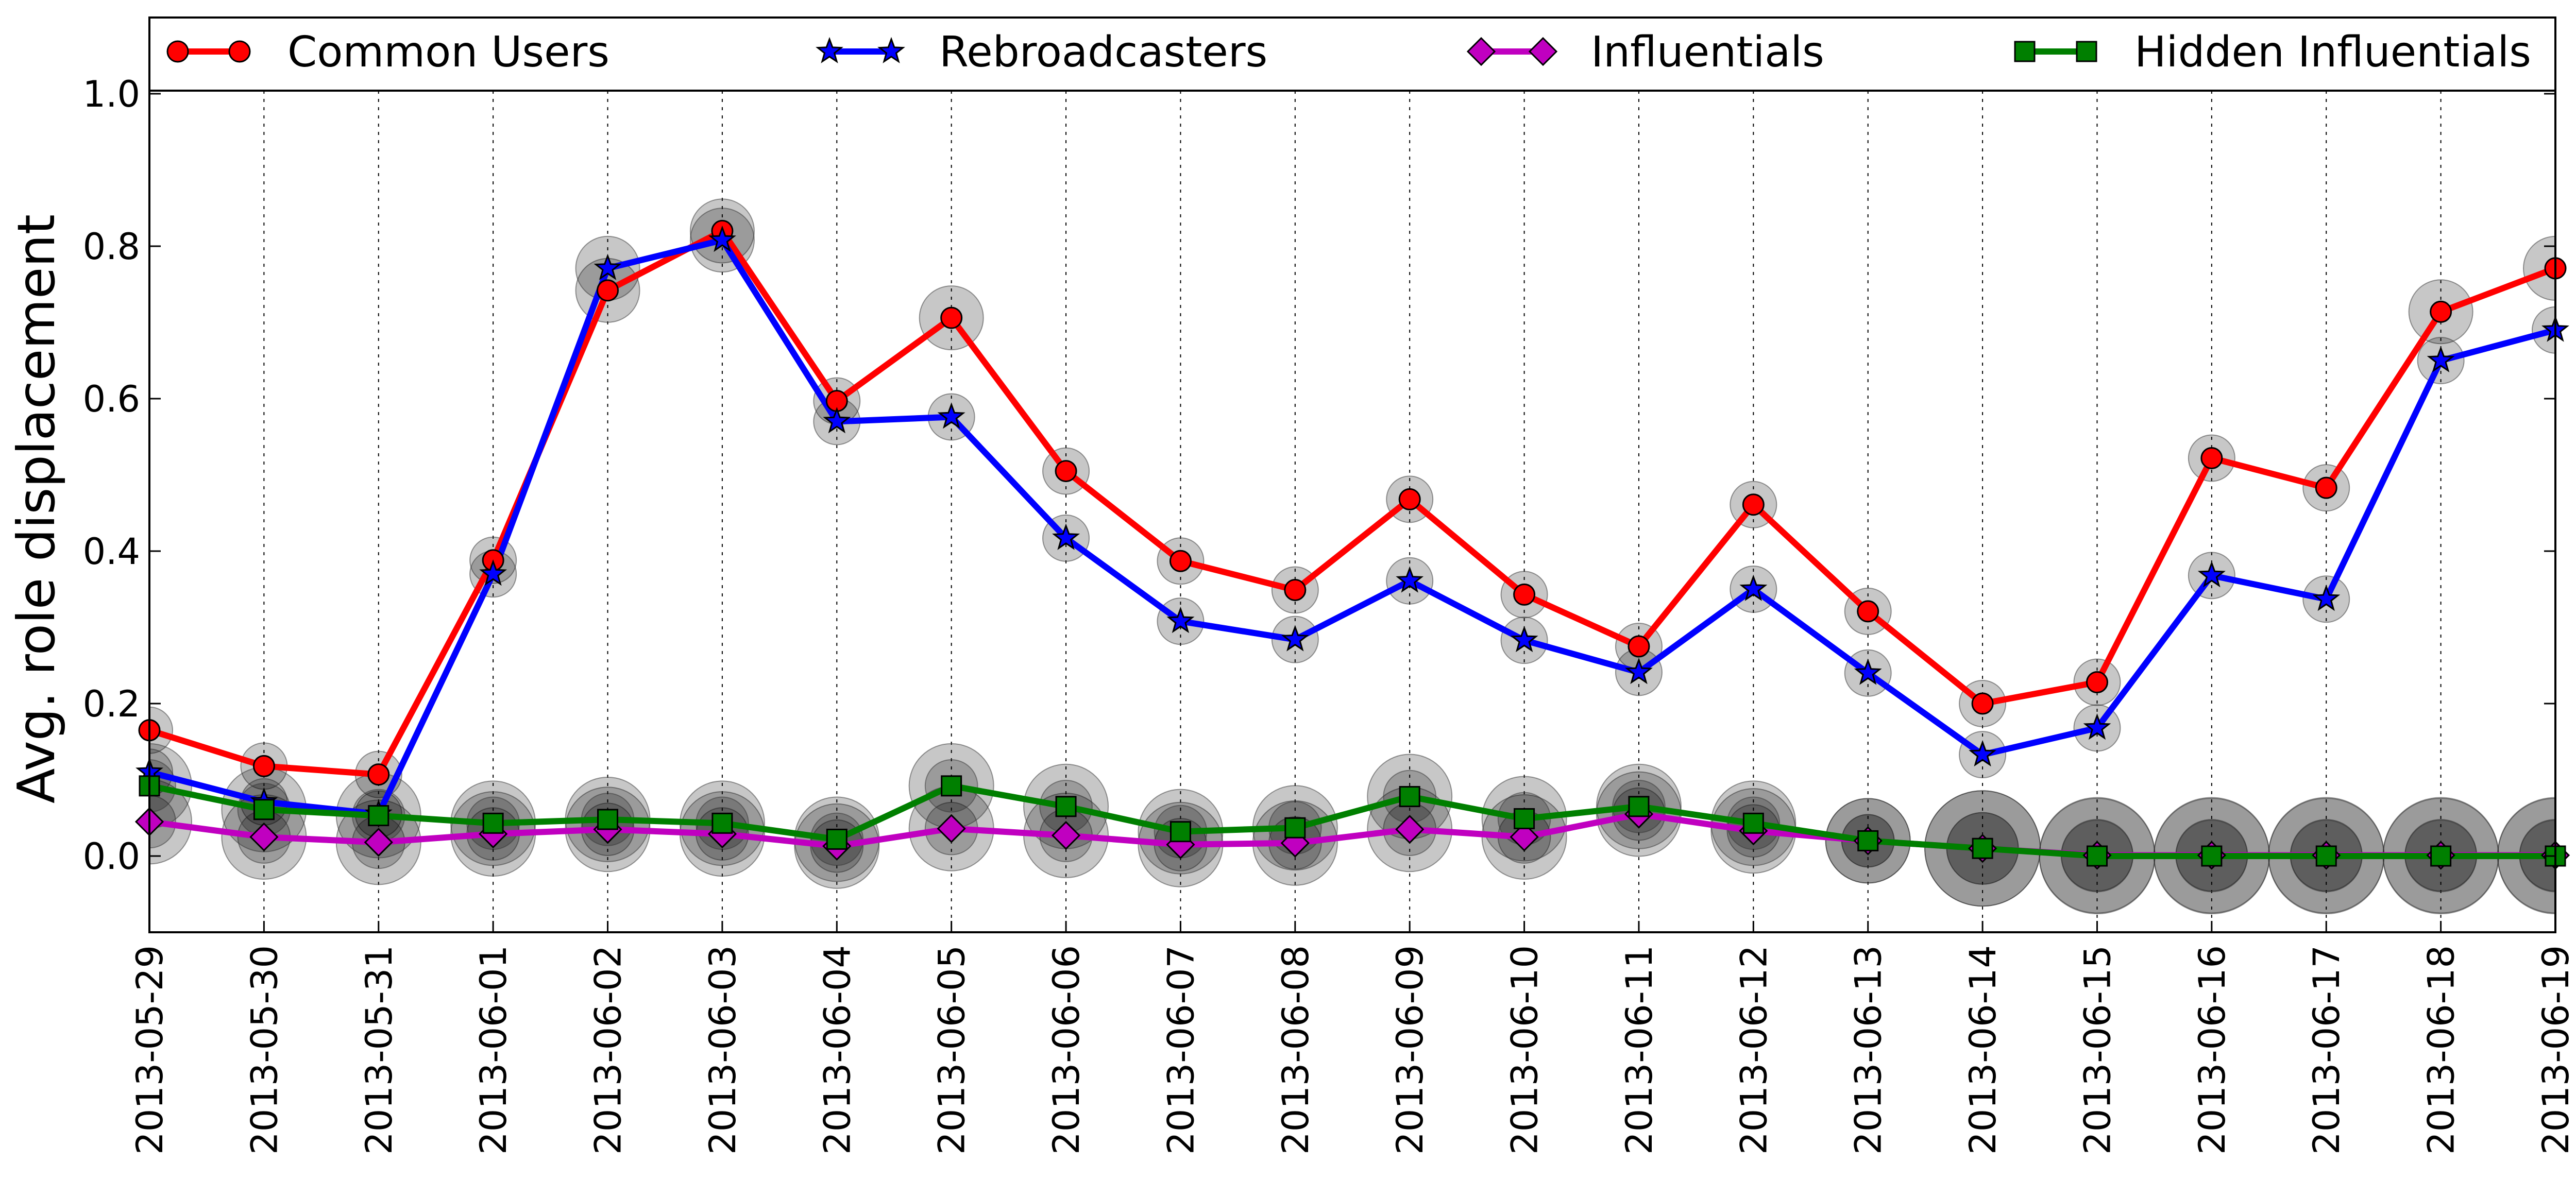  I want to click on x-tick-label: 2013-06-04, so click(837, 1050).